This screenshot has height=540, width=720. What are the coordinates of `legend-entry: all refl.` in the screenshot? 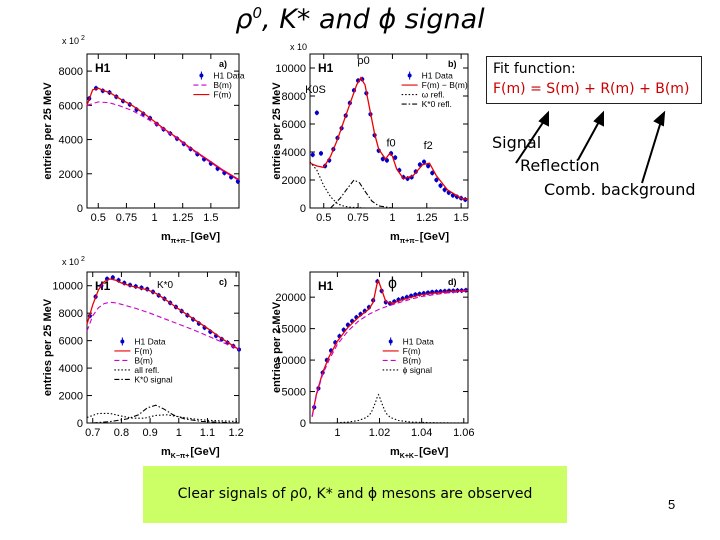 It's located at (146, 370).